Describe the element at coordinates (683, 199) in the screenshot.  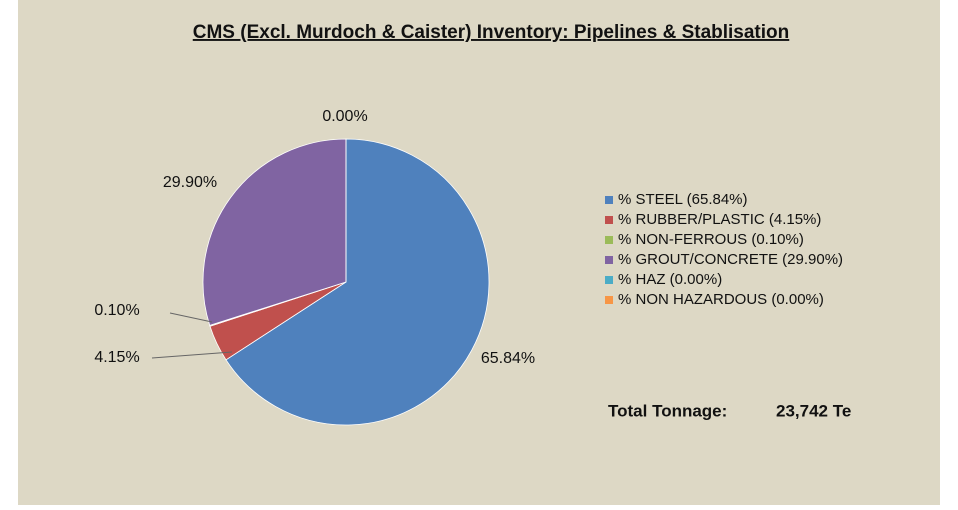
I see `legend-label: % STEEL (65.84%)` at that location.